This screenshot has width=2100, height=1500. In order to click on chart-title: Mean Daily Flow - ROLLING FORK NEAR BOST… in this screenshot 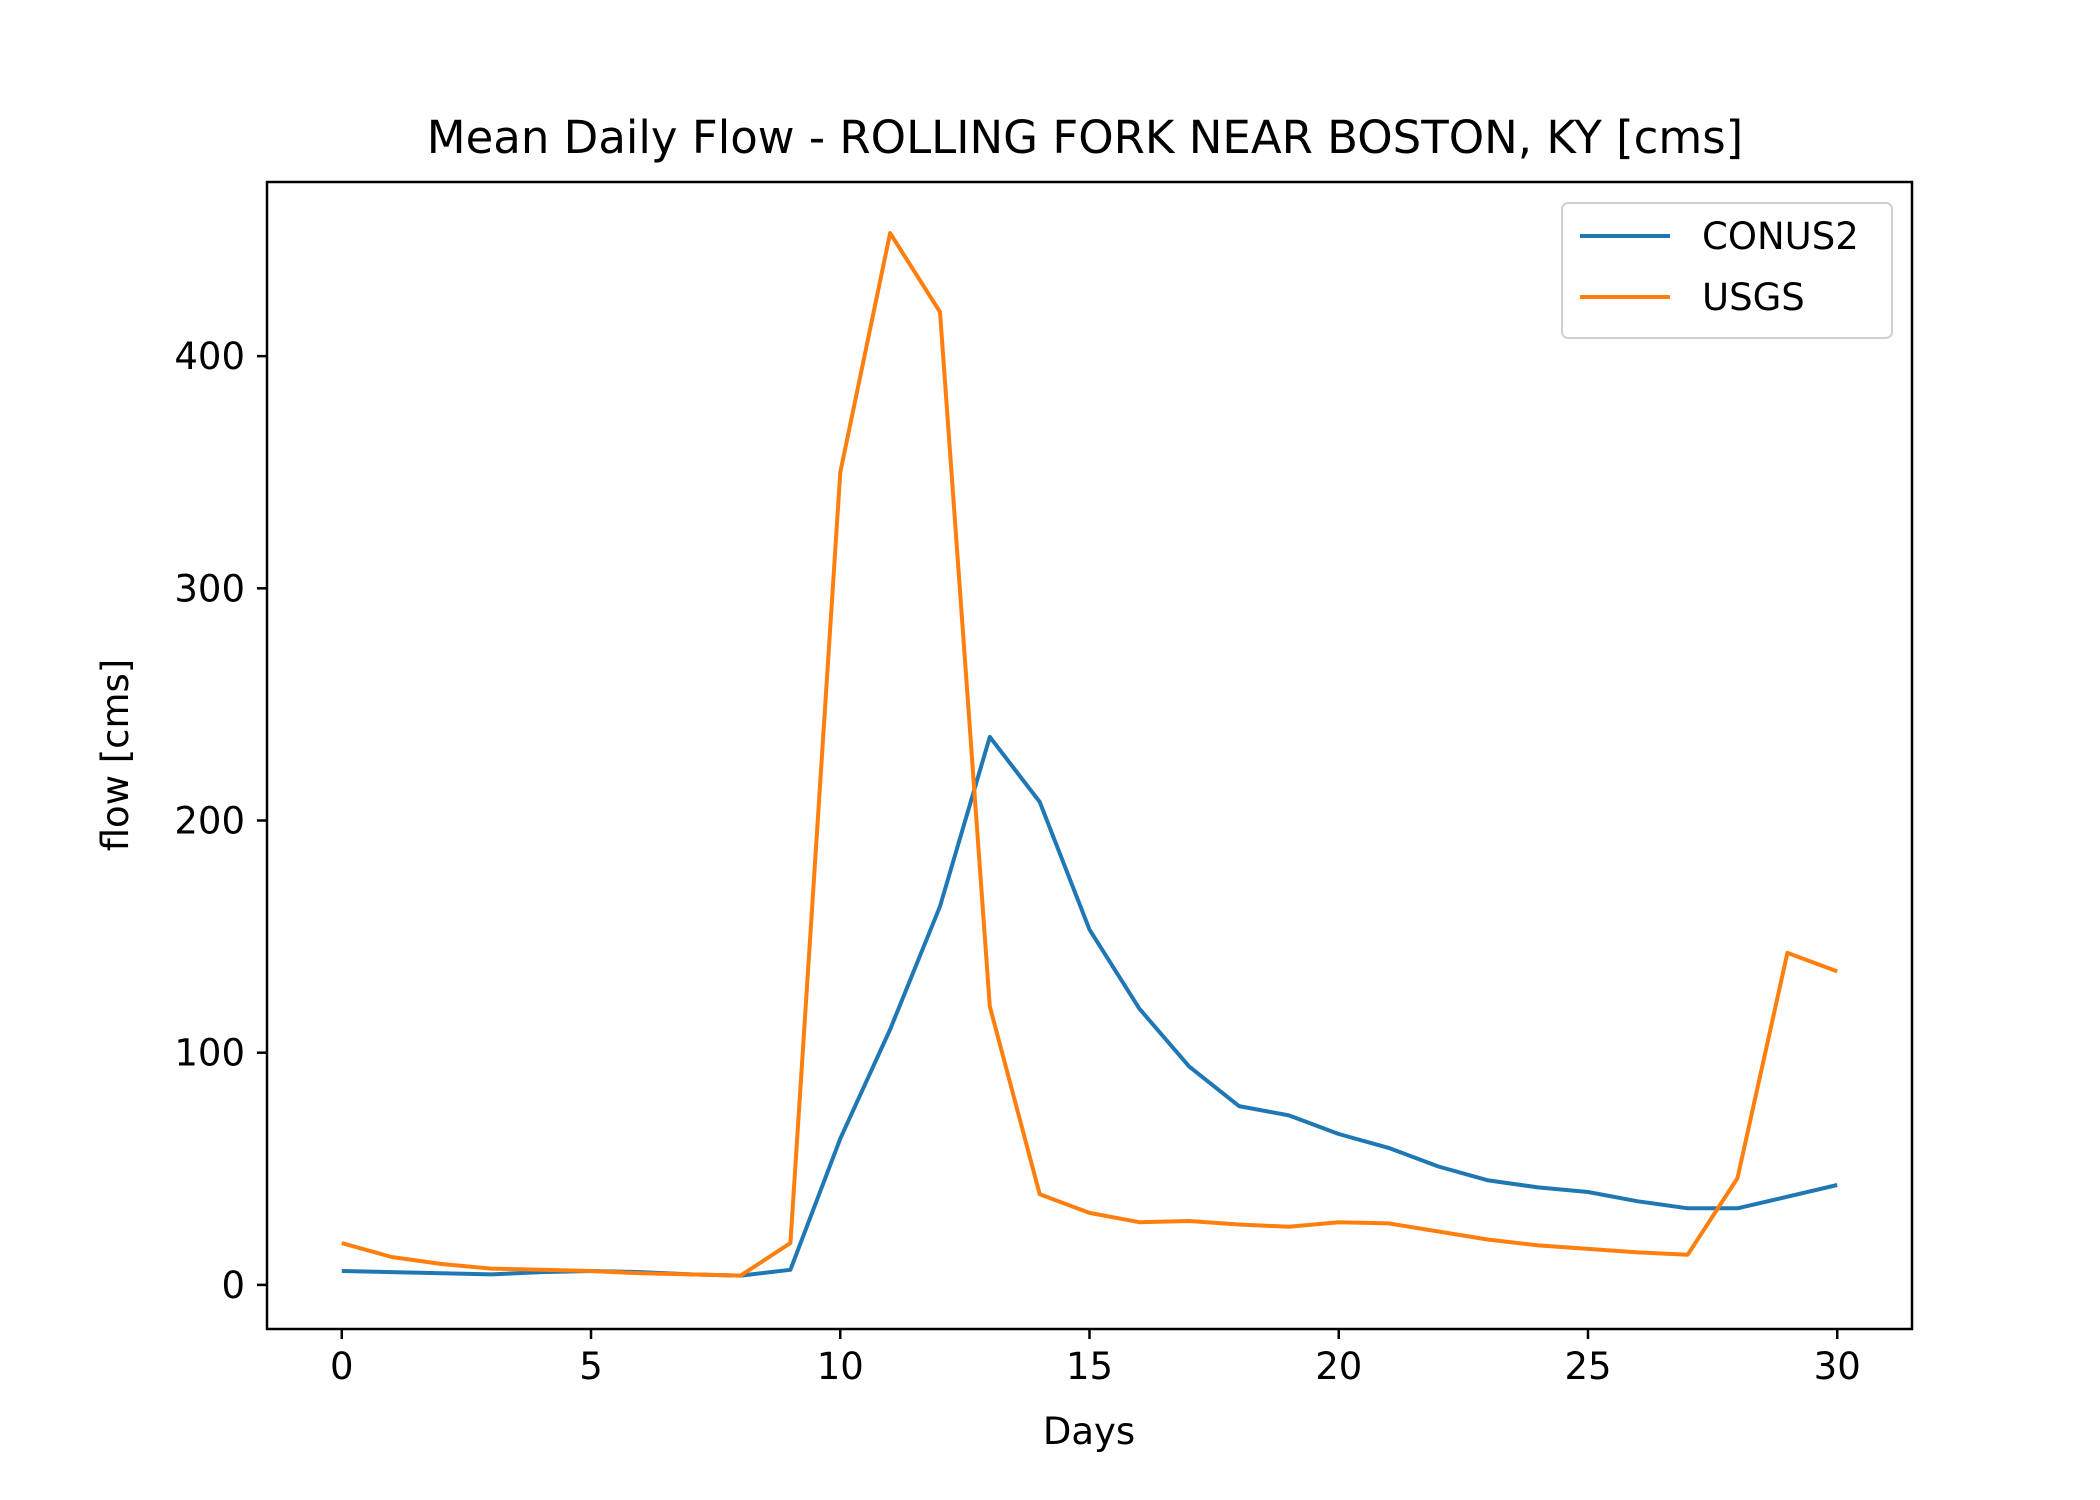, I will do `click(1085, 137)`.